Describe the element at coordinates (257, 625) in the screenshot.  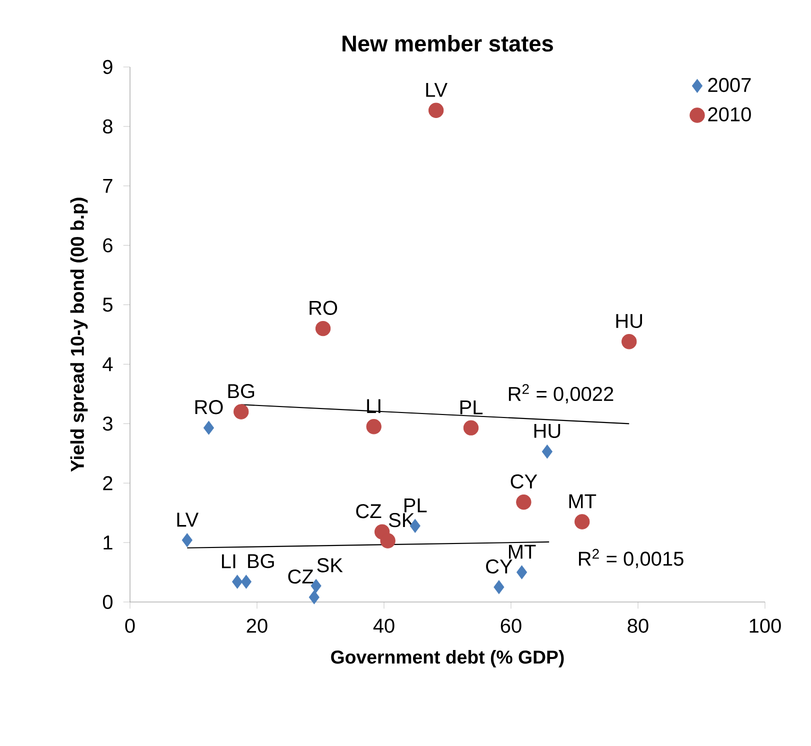
I see `x-tick-label: 20` at that location.